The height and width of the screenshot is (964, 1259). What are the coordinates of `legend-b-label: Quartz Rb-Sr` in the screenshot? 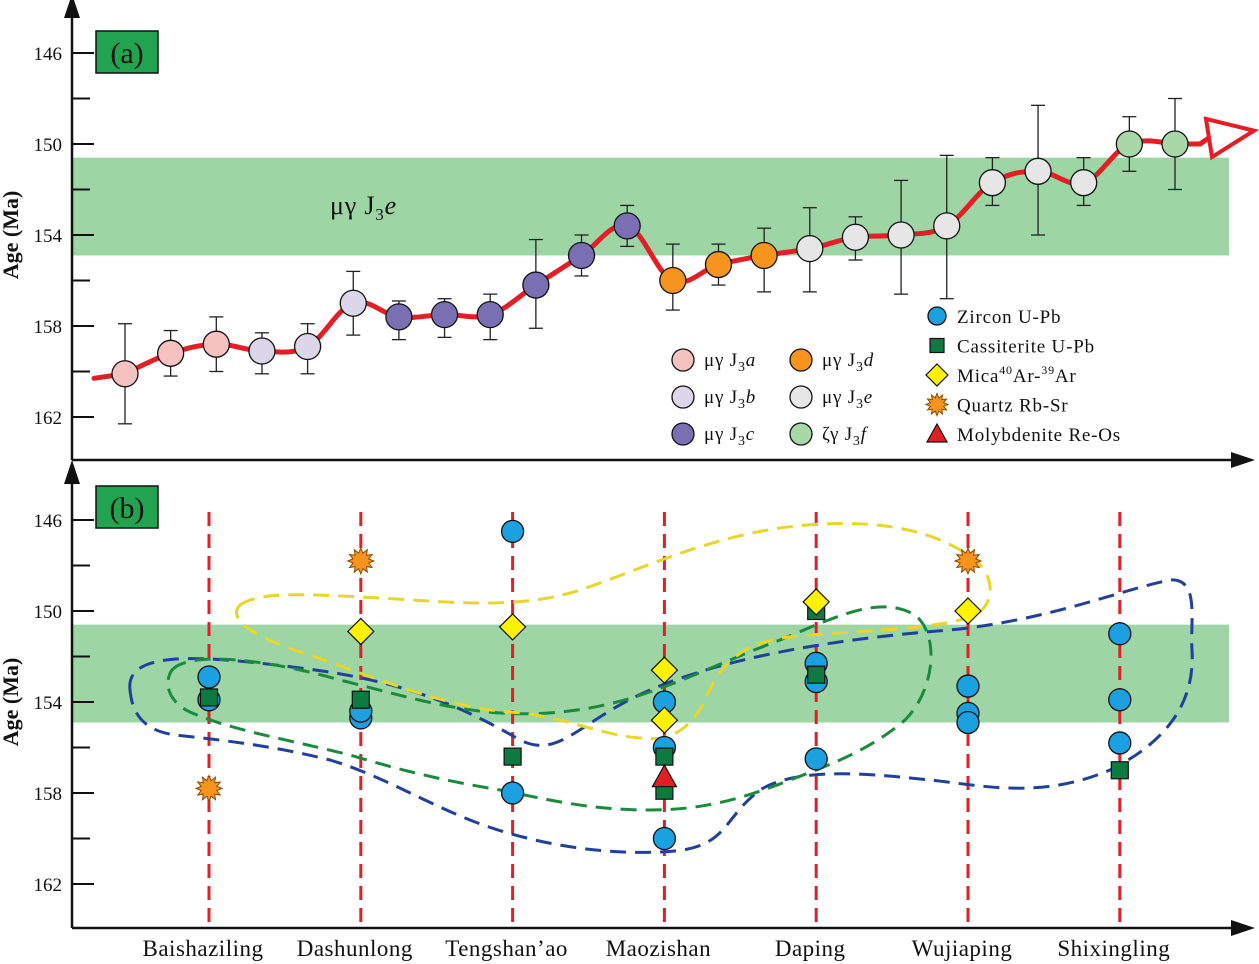 It's located at (1012, 406).